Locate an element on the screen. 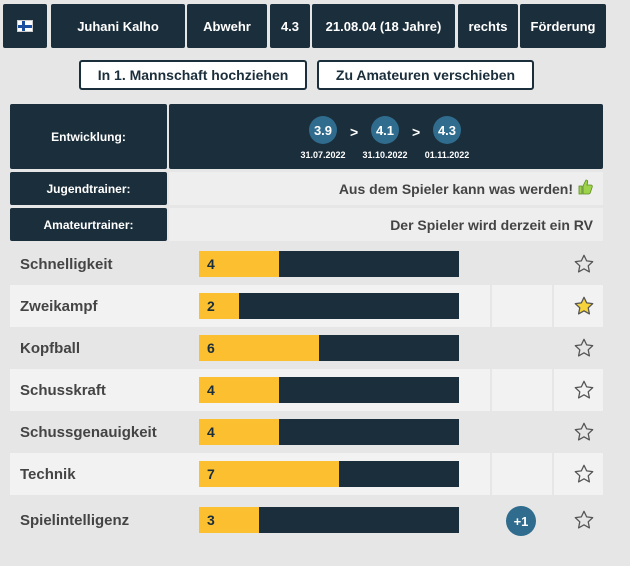  skill-name: Schnelligkeit is located at coordinates (66, 264).